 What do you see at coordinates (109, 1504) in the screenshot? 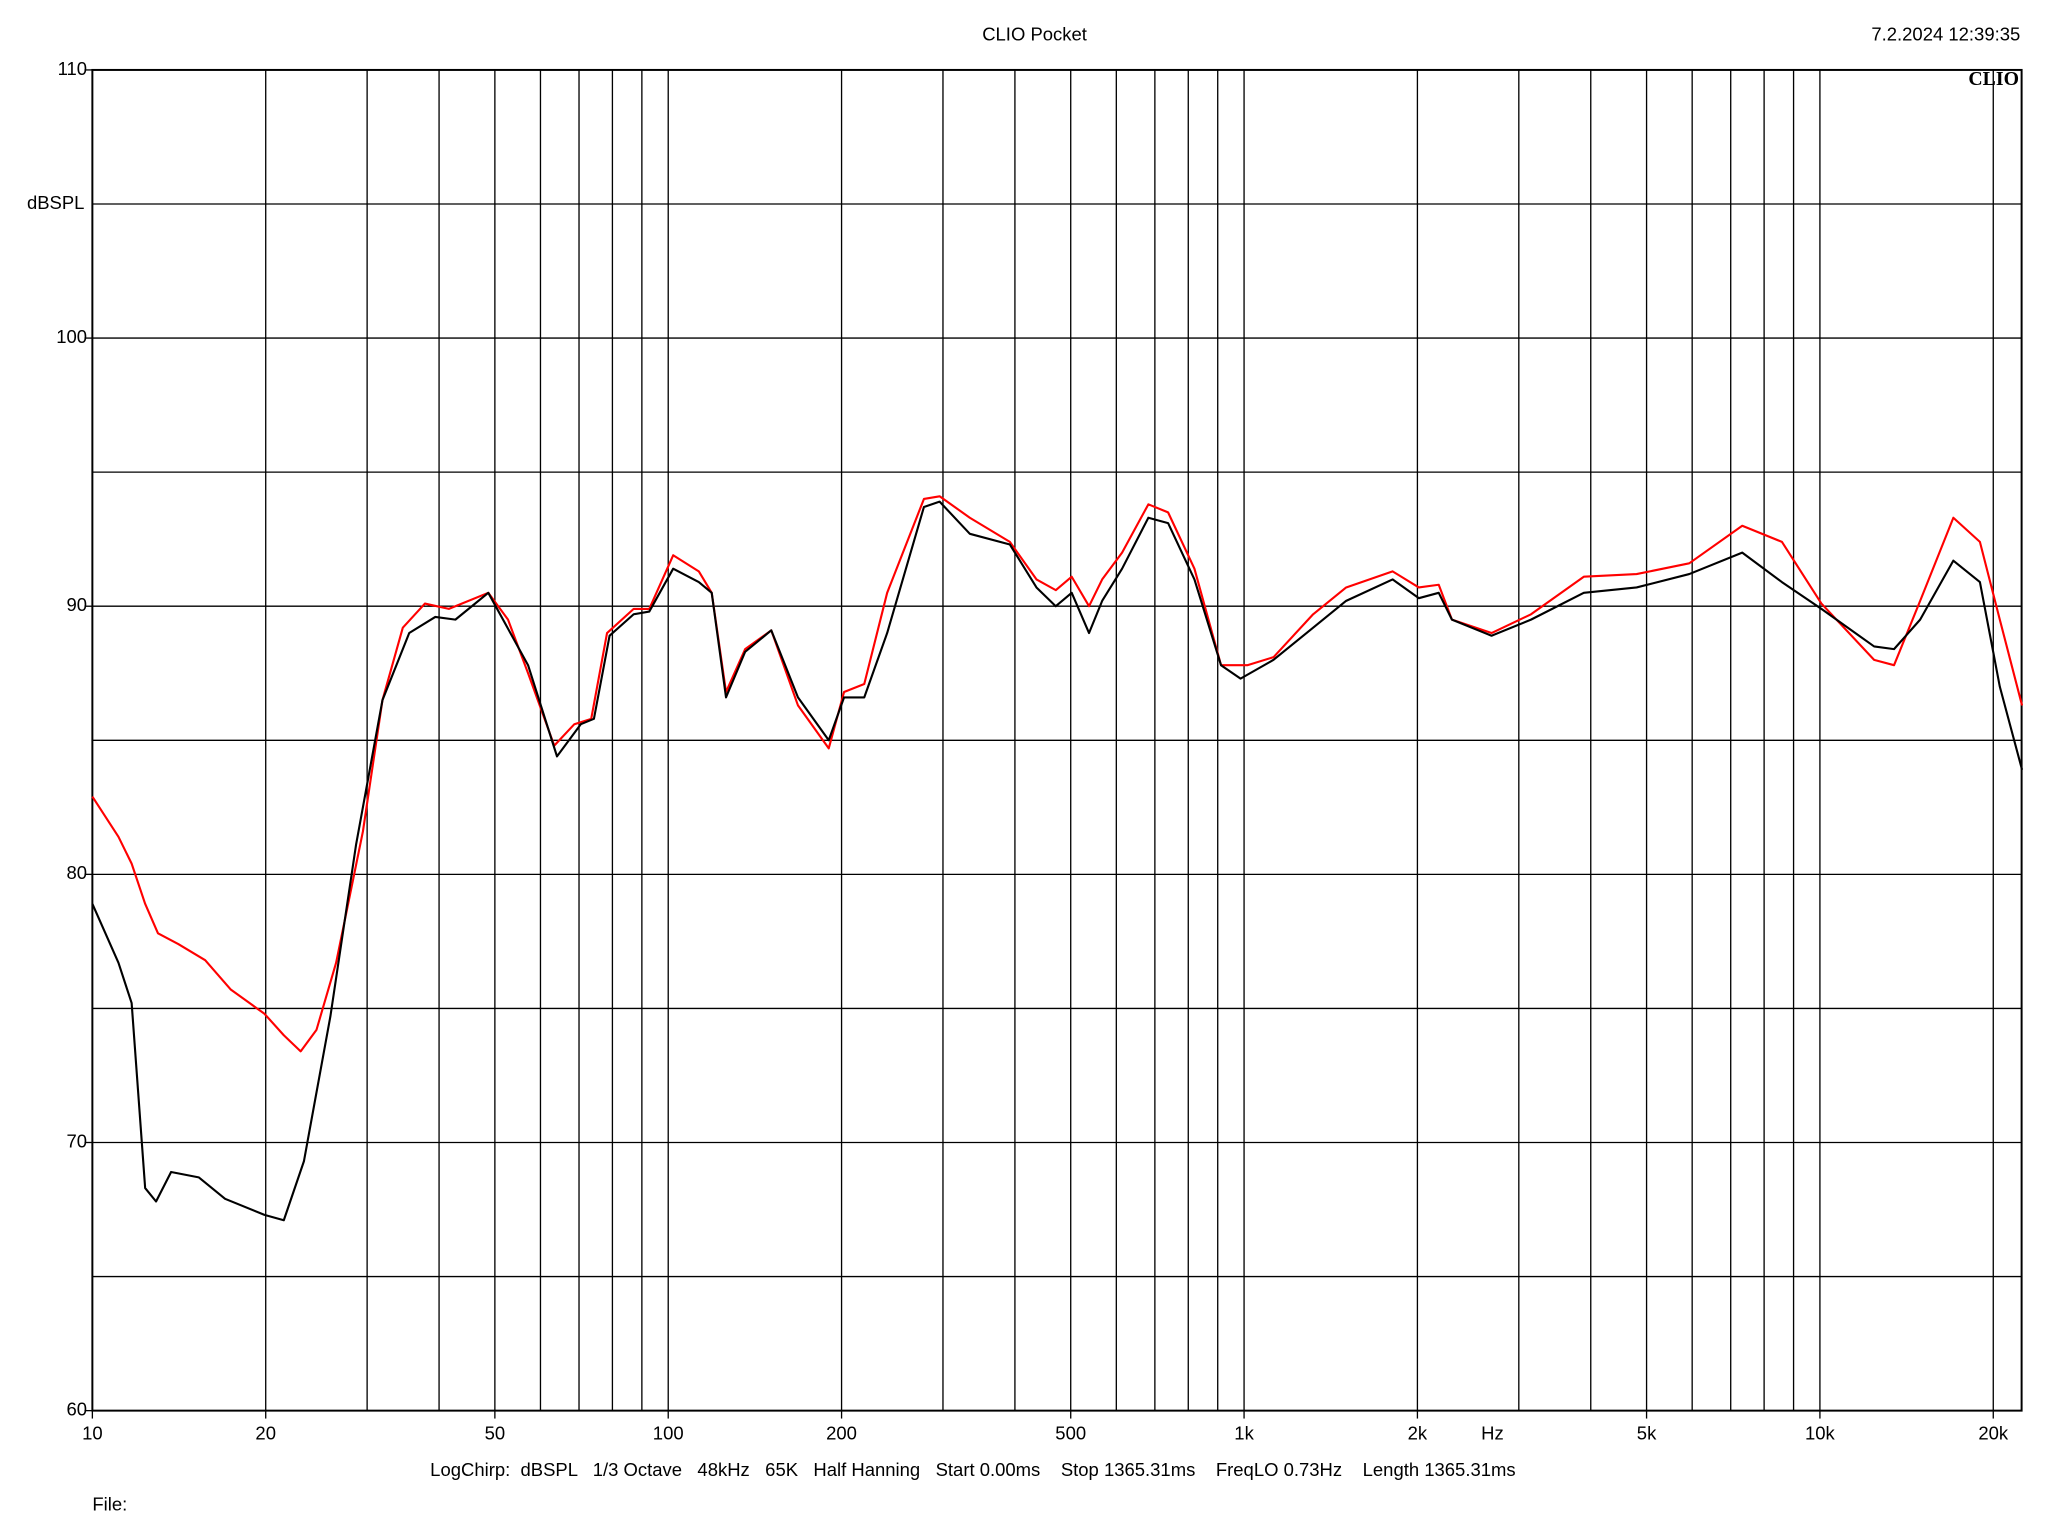
I see `file-label: File:` at bounding box center [109, 1504].